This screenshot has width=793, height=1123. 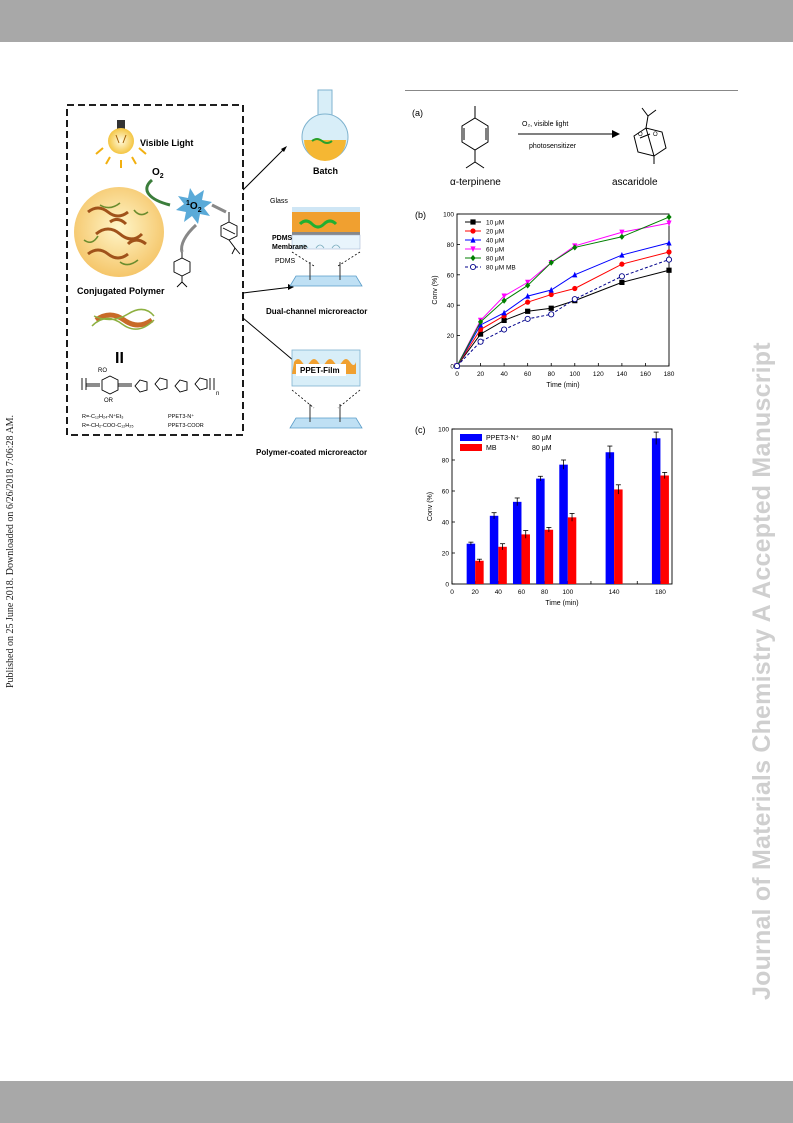 What do you see at coordinates (451, 336) in the screenshot?
I see `y-tick-label: 20` at bounding box center [451, 336].